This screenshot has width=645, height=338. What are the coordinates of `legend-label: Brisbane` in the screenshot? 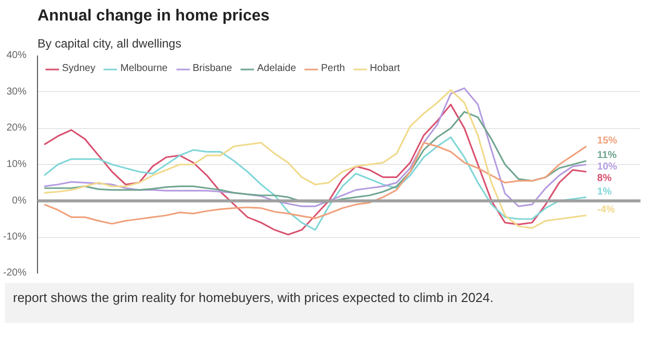 It's located at (212, 68).